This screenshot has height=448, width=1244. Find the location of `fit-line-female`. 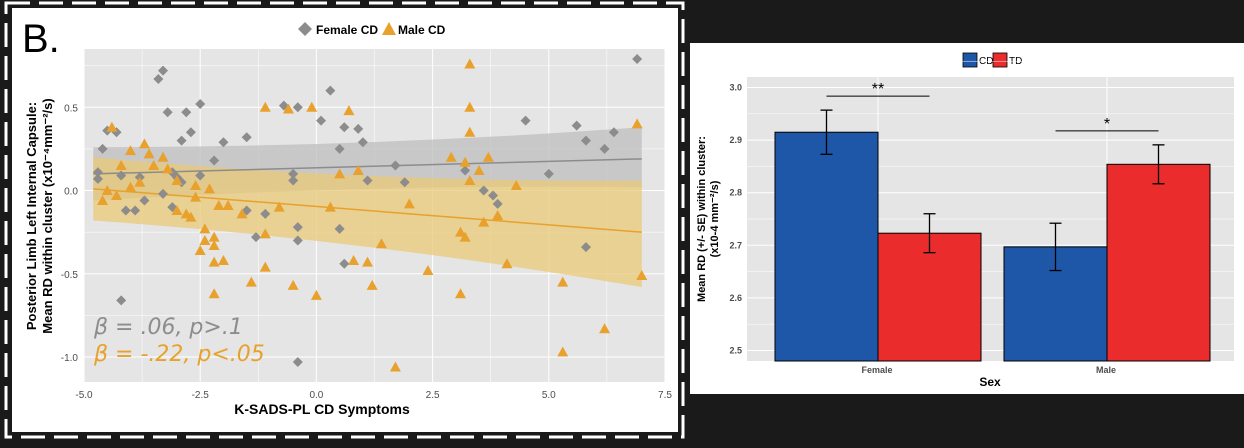

fit-line-female is located at coordinates (367, 166).